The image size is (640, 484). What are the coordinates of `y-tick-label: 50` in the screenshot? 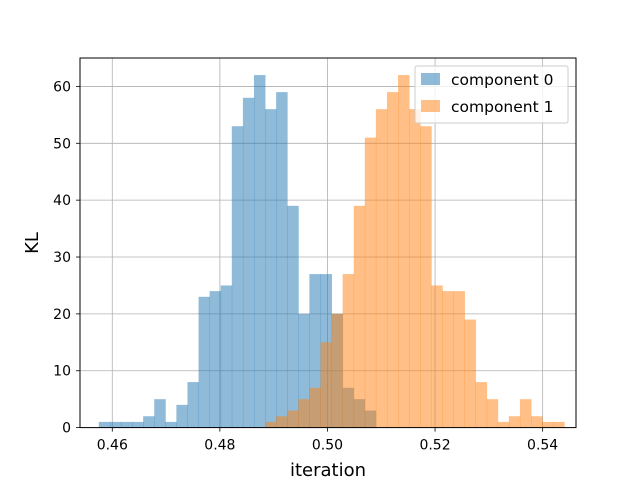 It's located at (62, 144).